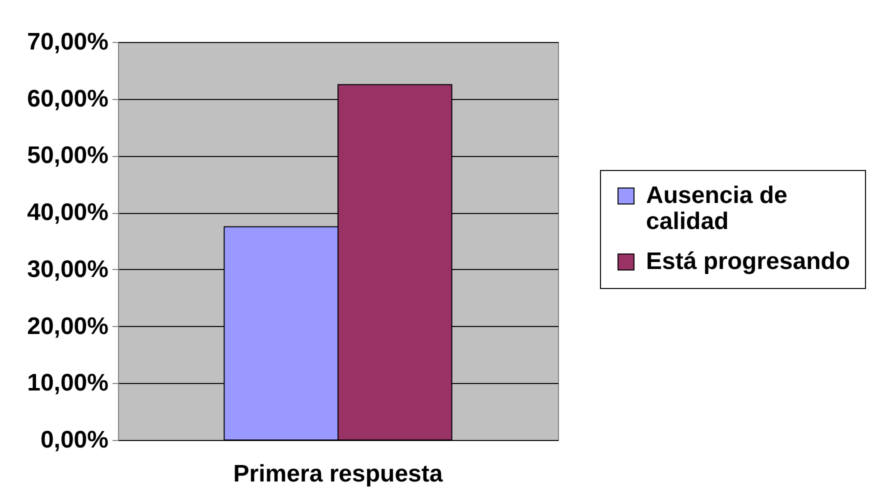 This screenshot has height=493, width=873. What do you see at coordinates (67, 269) in the screenshot?
I see `y-tick-label: 30,00%` at bounding box center [67, 269].